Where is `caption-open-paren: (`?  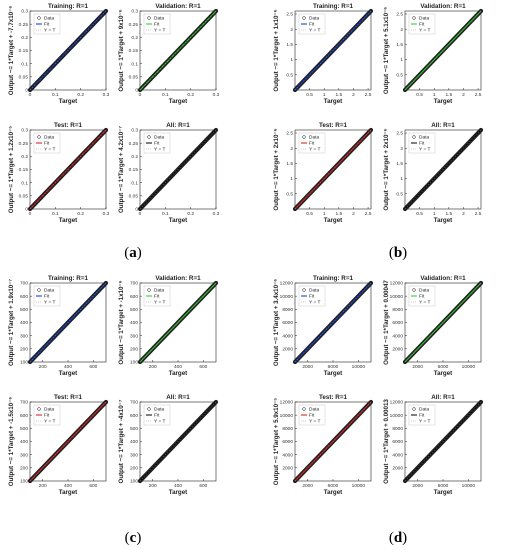 caption-open-paren: ( is located at coordinates (391, 253).